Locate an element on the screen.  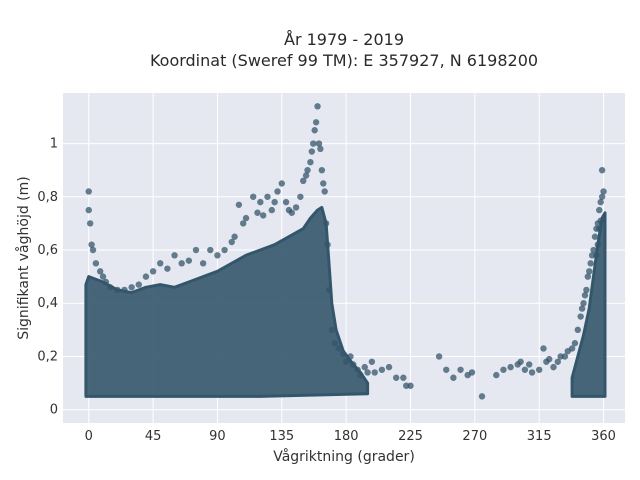
x-tick-label: 270 is located at coordinates (474, 436).